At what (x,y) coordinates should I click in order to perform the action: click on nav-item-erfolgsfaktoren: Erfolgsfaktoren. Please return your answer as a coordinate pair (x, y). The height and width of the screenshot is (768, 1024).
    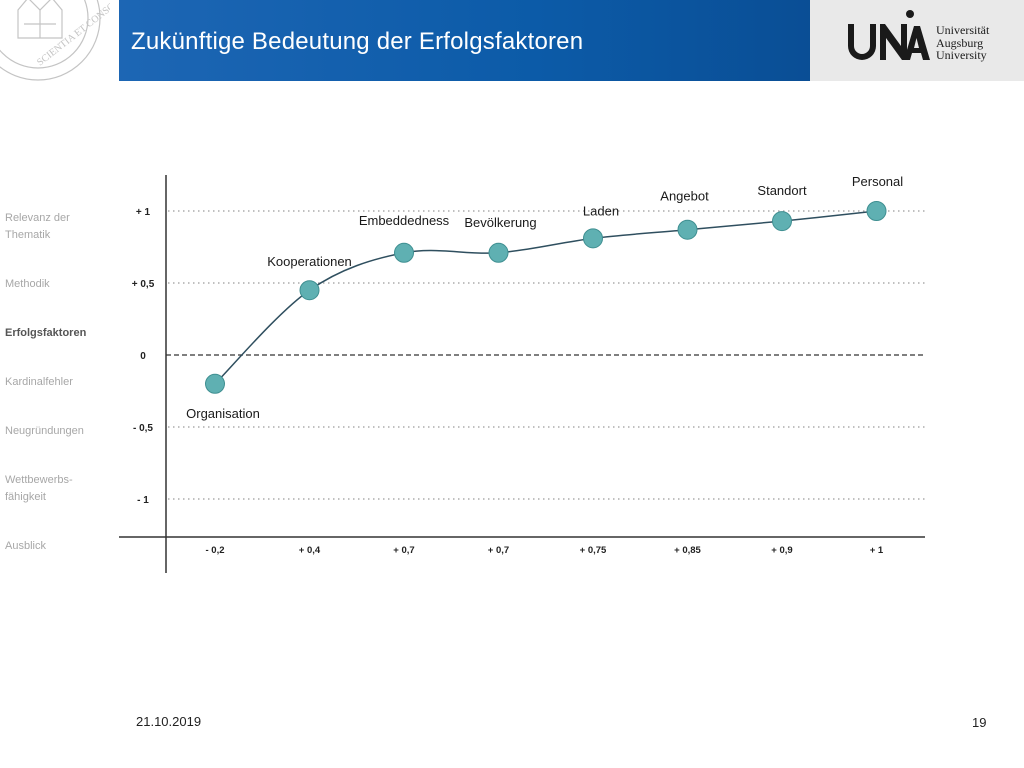
    Looking at the image, I should click on (46, 333).